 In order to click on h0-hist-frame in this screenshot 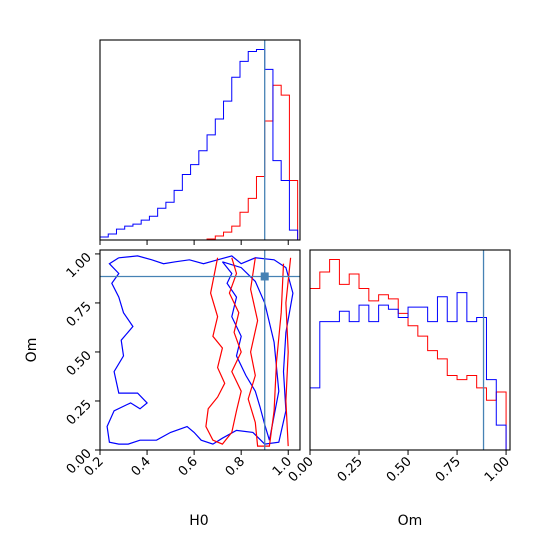, I will do `click(200, 140)`.